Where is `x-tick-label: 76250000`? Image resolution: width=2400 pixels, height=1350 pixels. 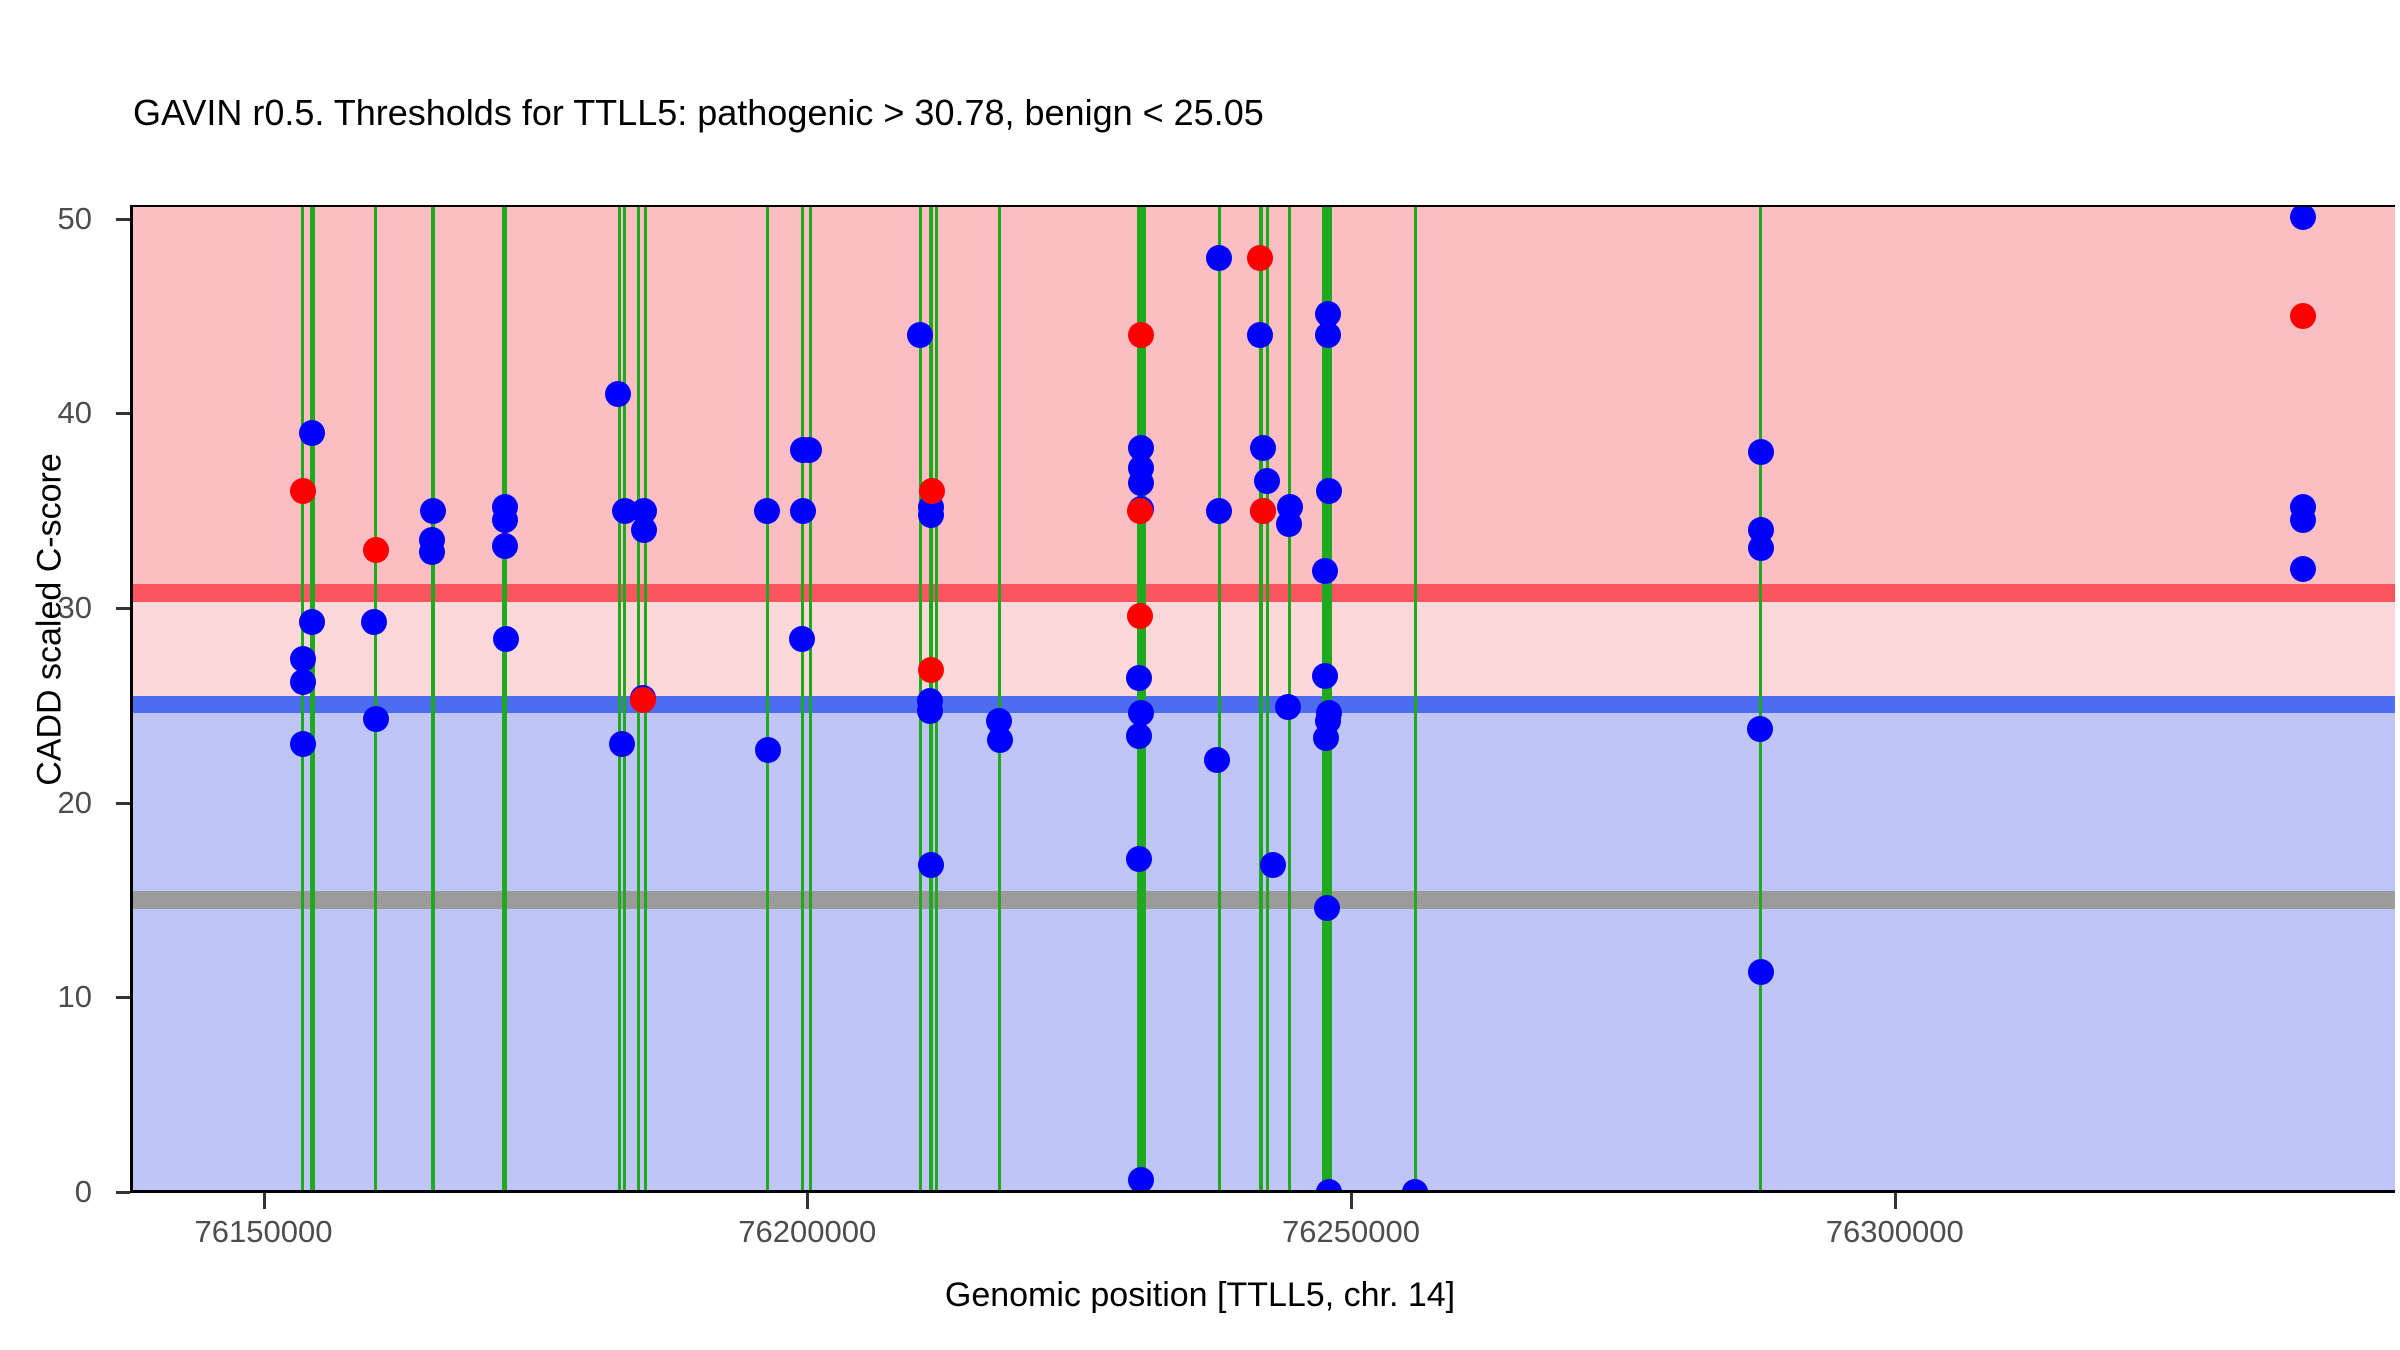 x-tick-label: 76250000 is located at coordinates (1351, 1231).